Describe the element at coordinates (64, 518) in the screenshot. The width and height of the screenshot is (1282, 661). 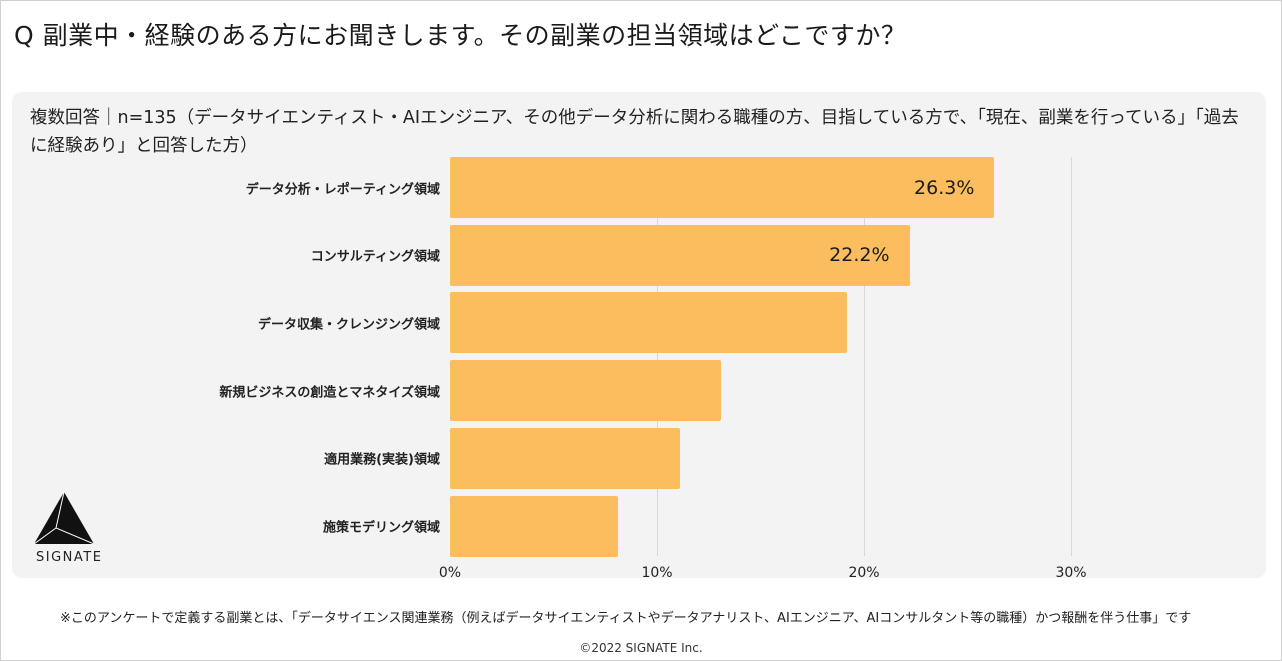
I see `signate-logo-icon` at that location.